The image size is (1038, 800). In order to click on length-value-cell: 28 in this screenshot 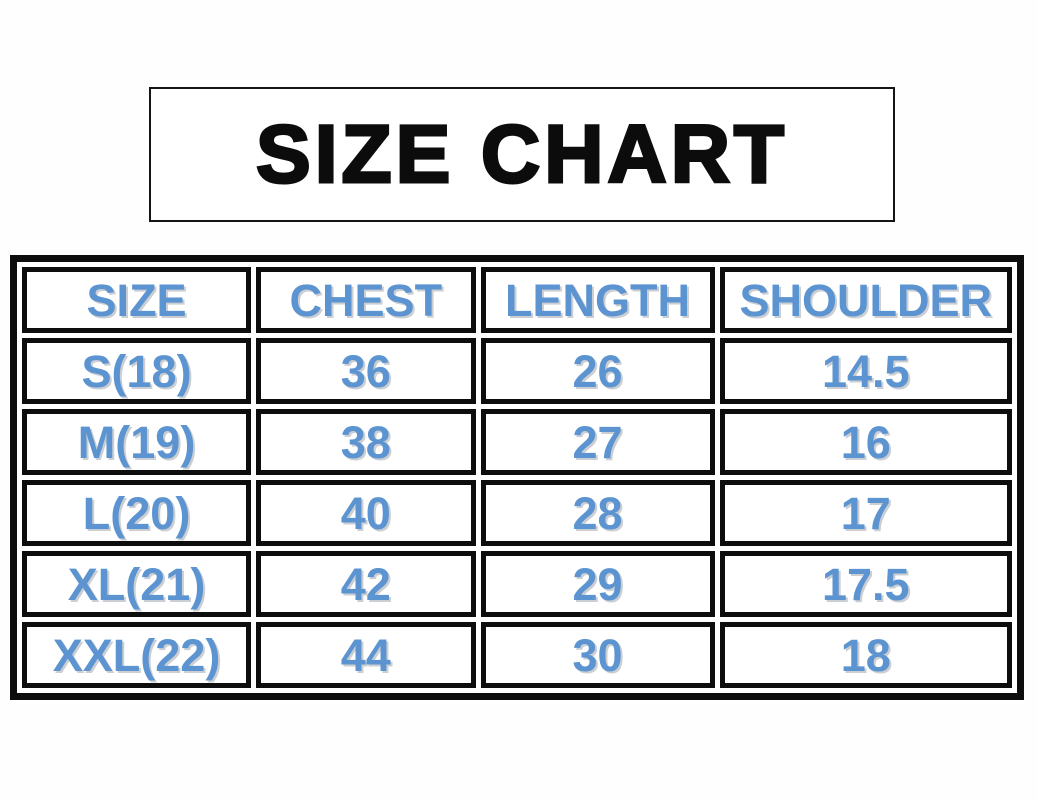, I will do `click(597, 513)`.